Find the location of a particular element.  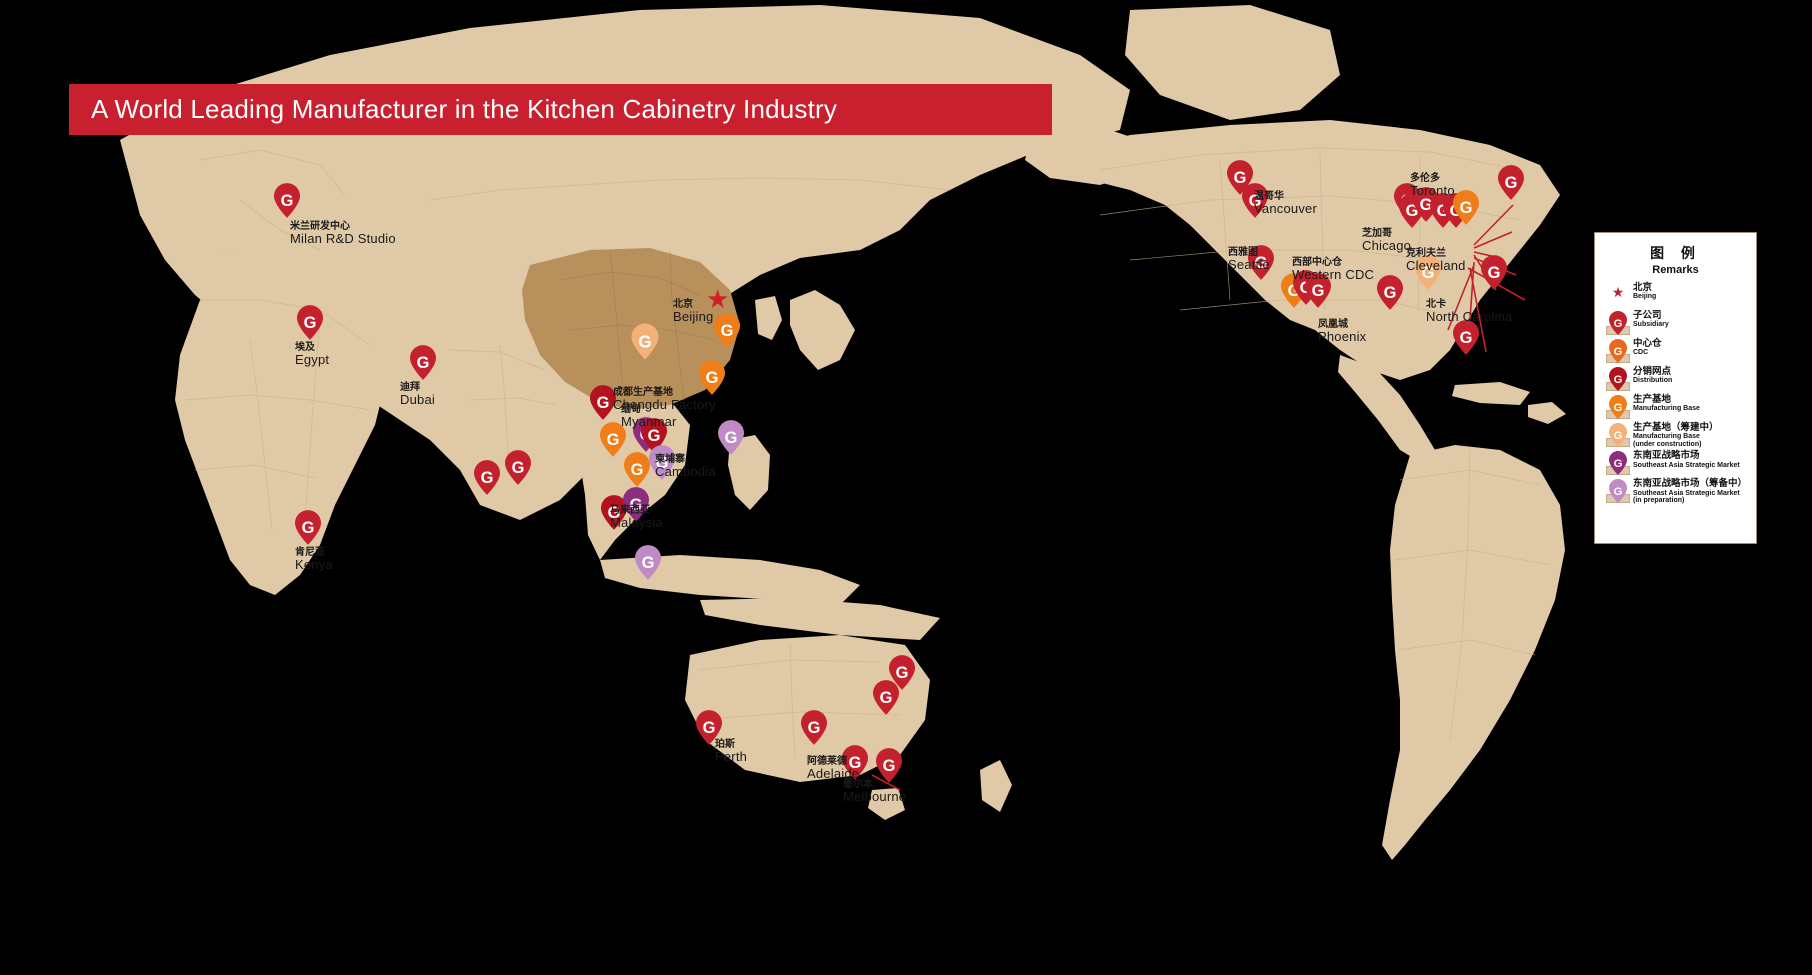

pin-melbourne: G is located at coordinates (855, 762).